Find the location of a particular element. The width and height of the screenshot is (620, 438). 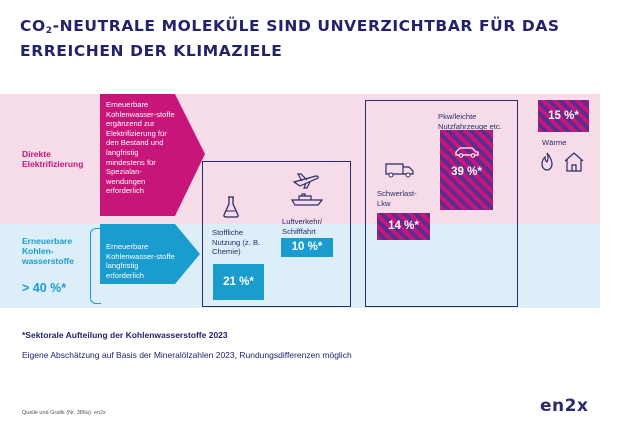

blue-arrow is located at coordinates (150, 254).